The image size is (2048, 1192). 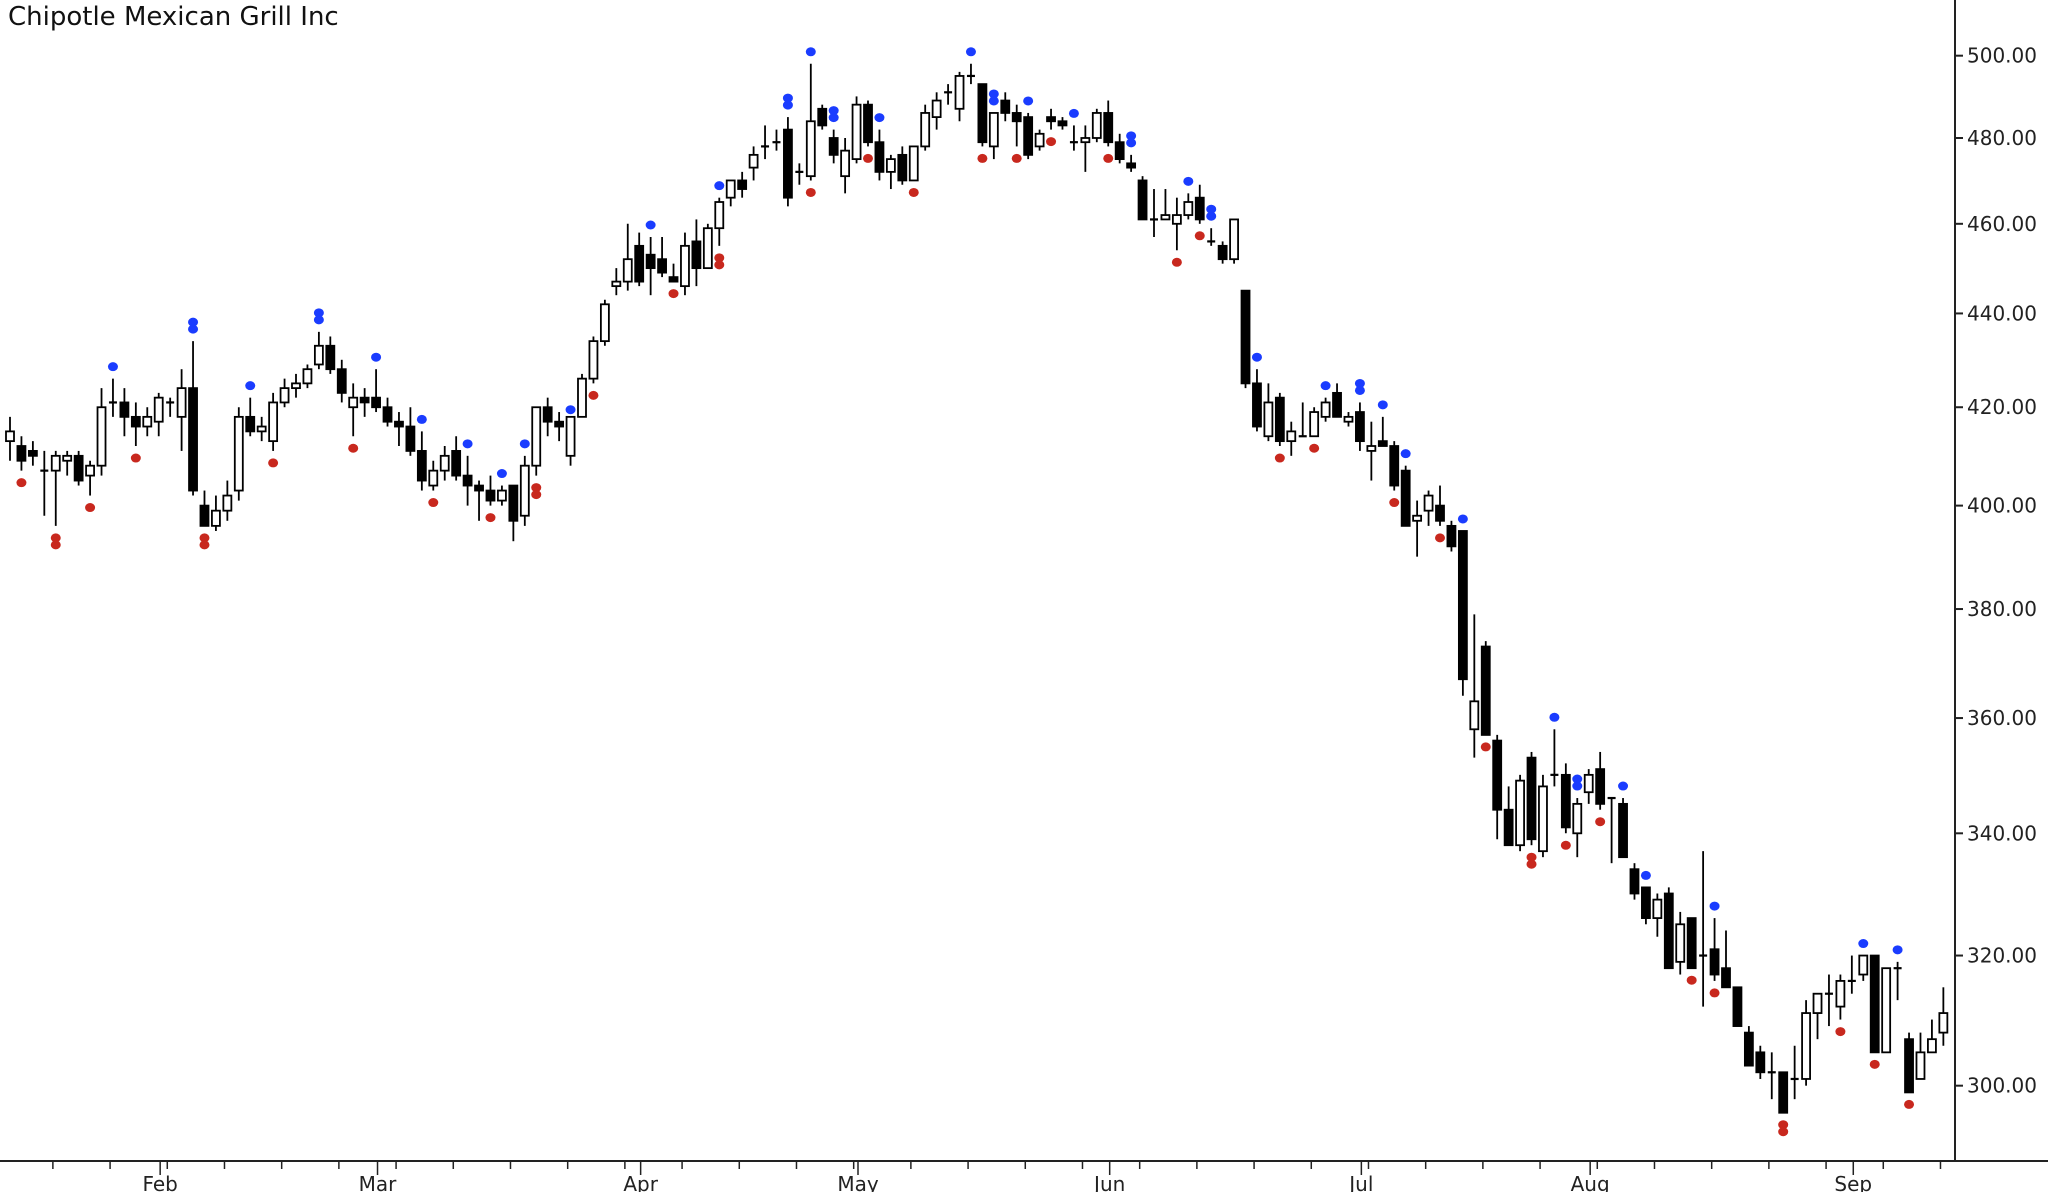 I want to click on y-tick-label: 440.00, so click(x=2002, y=313).